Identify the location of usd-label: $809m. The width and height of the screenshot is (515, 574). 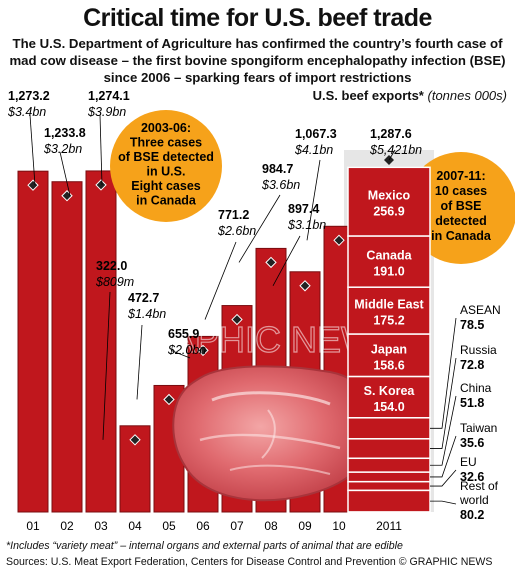
(114, 282).